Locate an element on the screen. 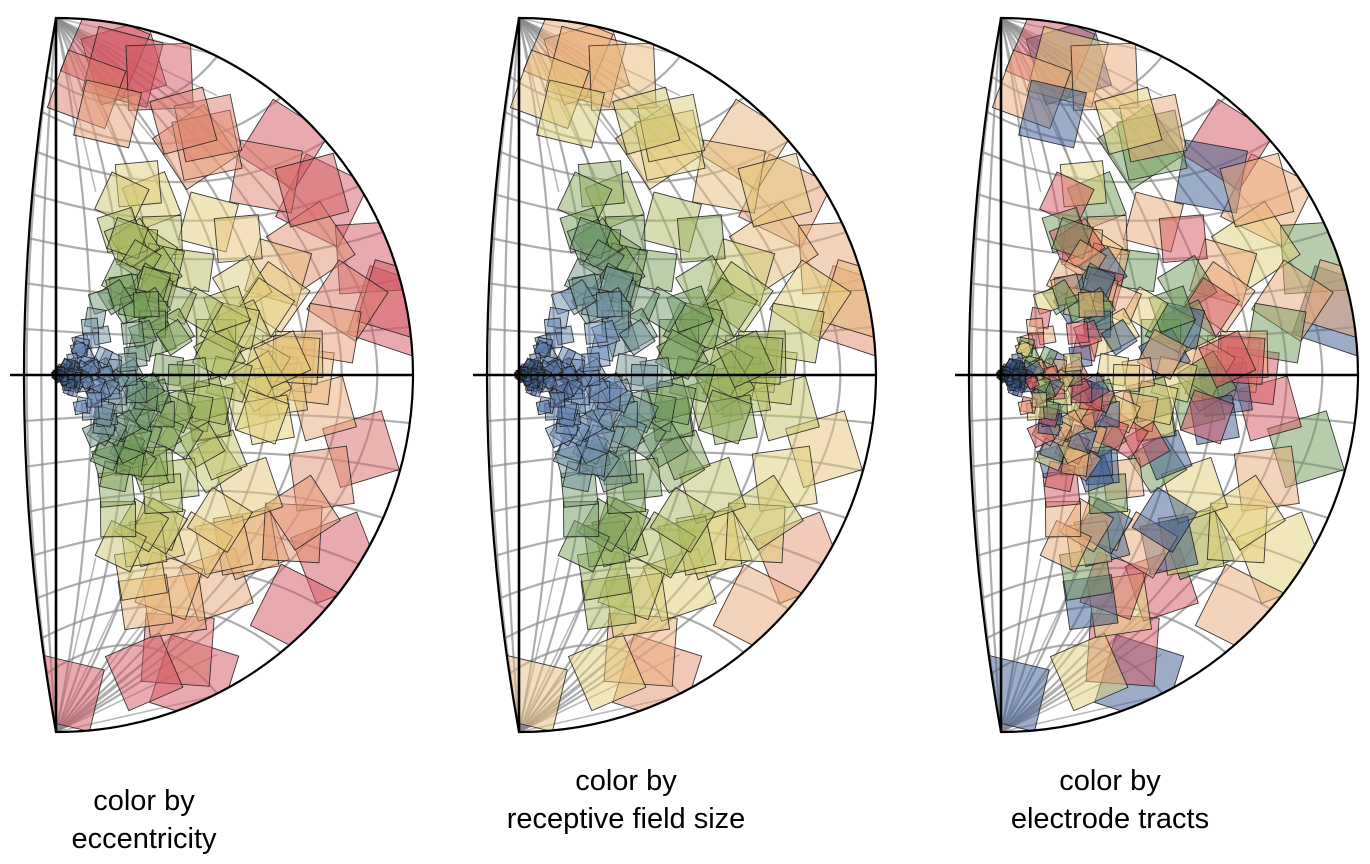 The height and width of the screenshot is (864, 1370). caption-eccentricity: color by eccentricity is located at coordinates (144, 820).